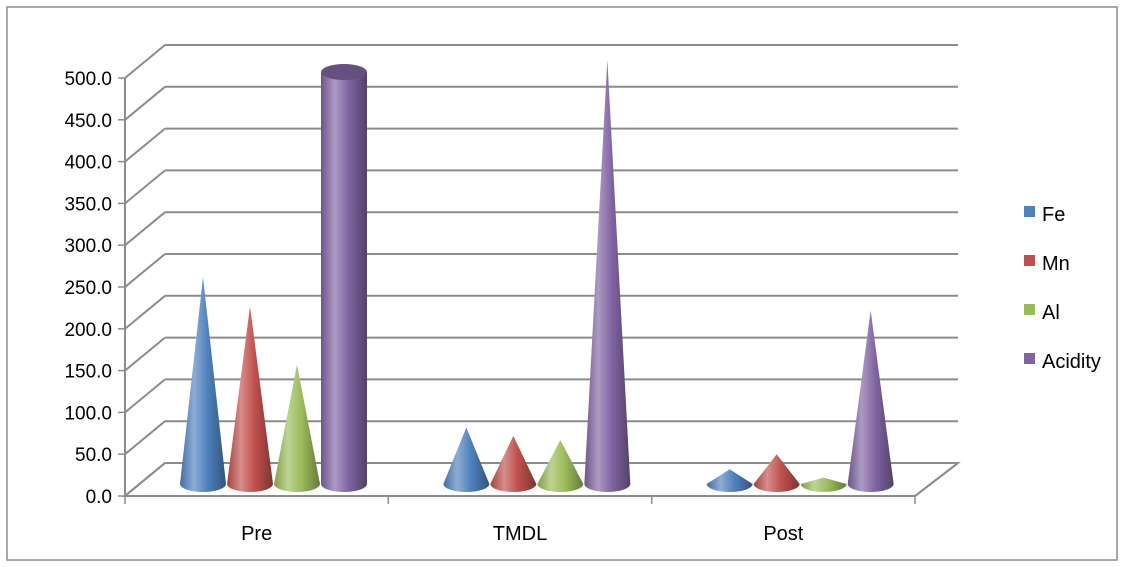 The height and width of the screenshot is (567, 1124). What do you see at coordinates (88, 288) in the screenshot?
I see `y-tick-label: 250.0` at bounding box center [88, 288].